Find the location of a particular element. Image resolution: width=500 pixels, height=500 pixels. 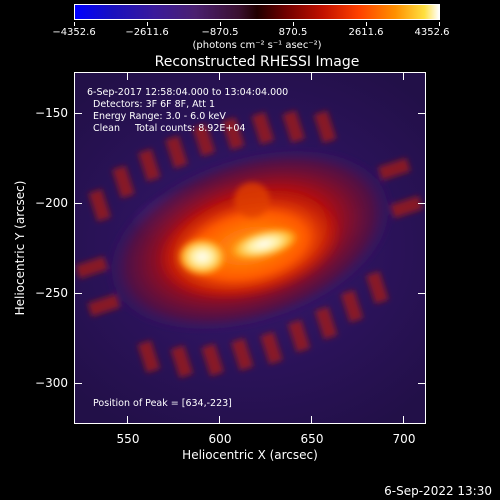

colorbar is located at coordinates (257, 12).